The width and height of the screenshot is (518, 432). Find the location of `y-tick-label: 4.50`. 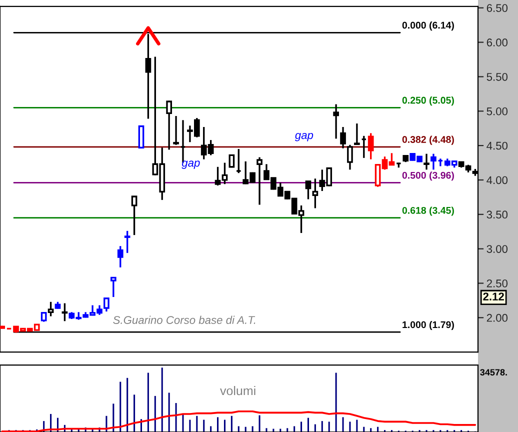

y-tick-label: 4.50 is located at coordinates (497, 146).